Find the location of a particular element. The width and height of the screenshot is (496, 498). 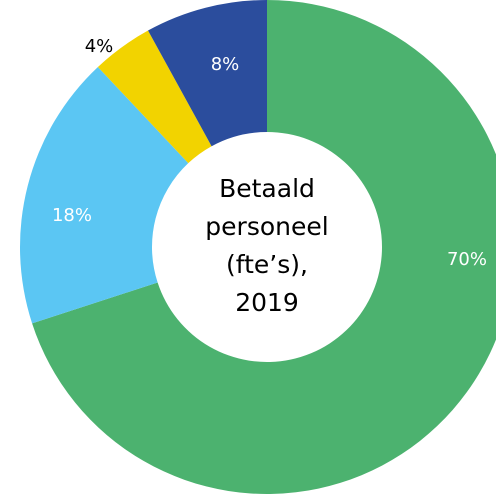

center-title: 2019 is located at coordinates (267, 302).